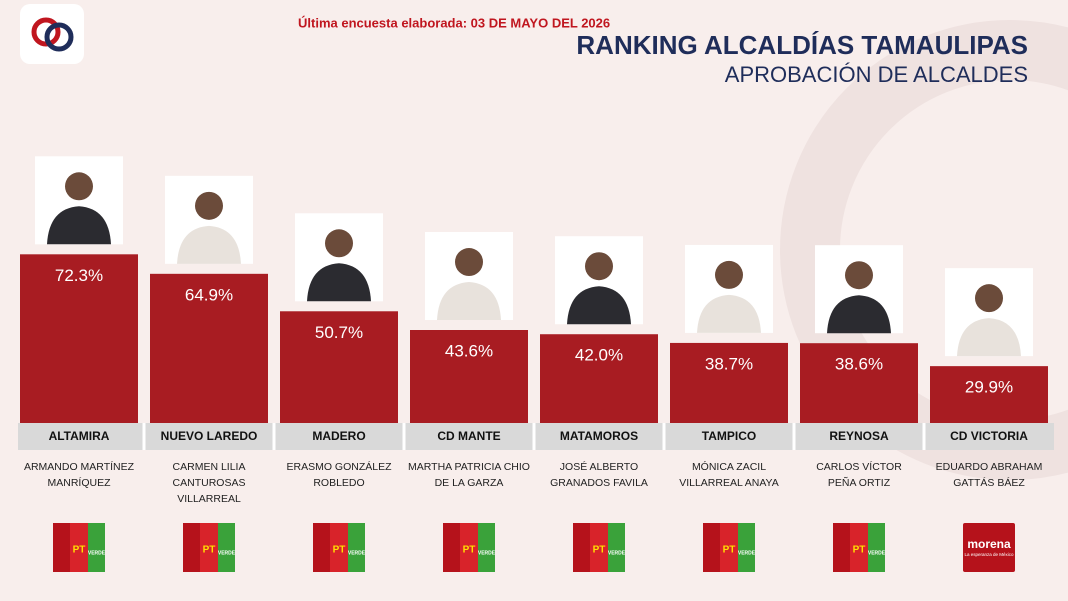 The height and width of the screenshot is (601, 1068). What do you see at coordinates (469, 350) in the screenshot?
I see `value-label: 43.6%` at bounding box center [469, 350].